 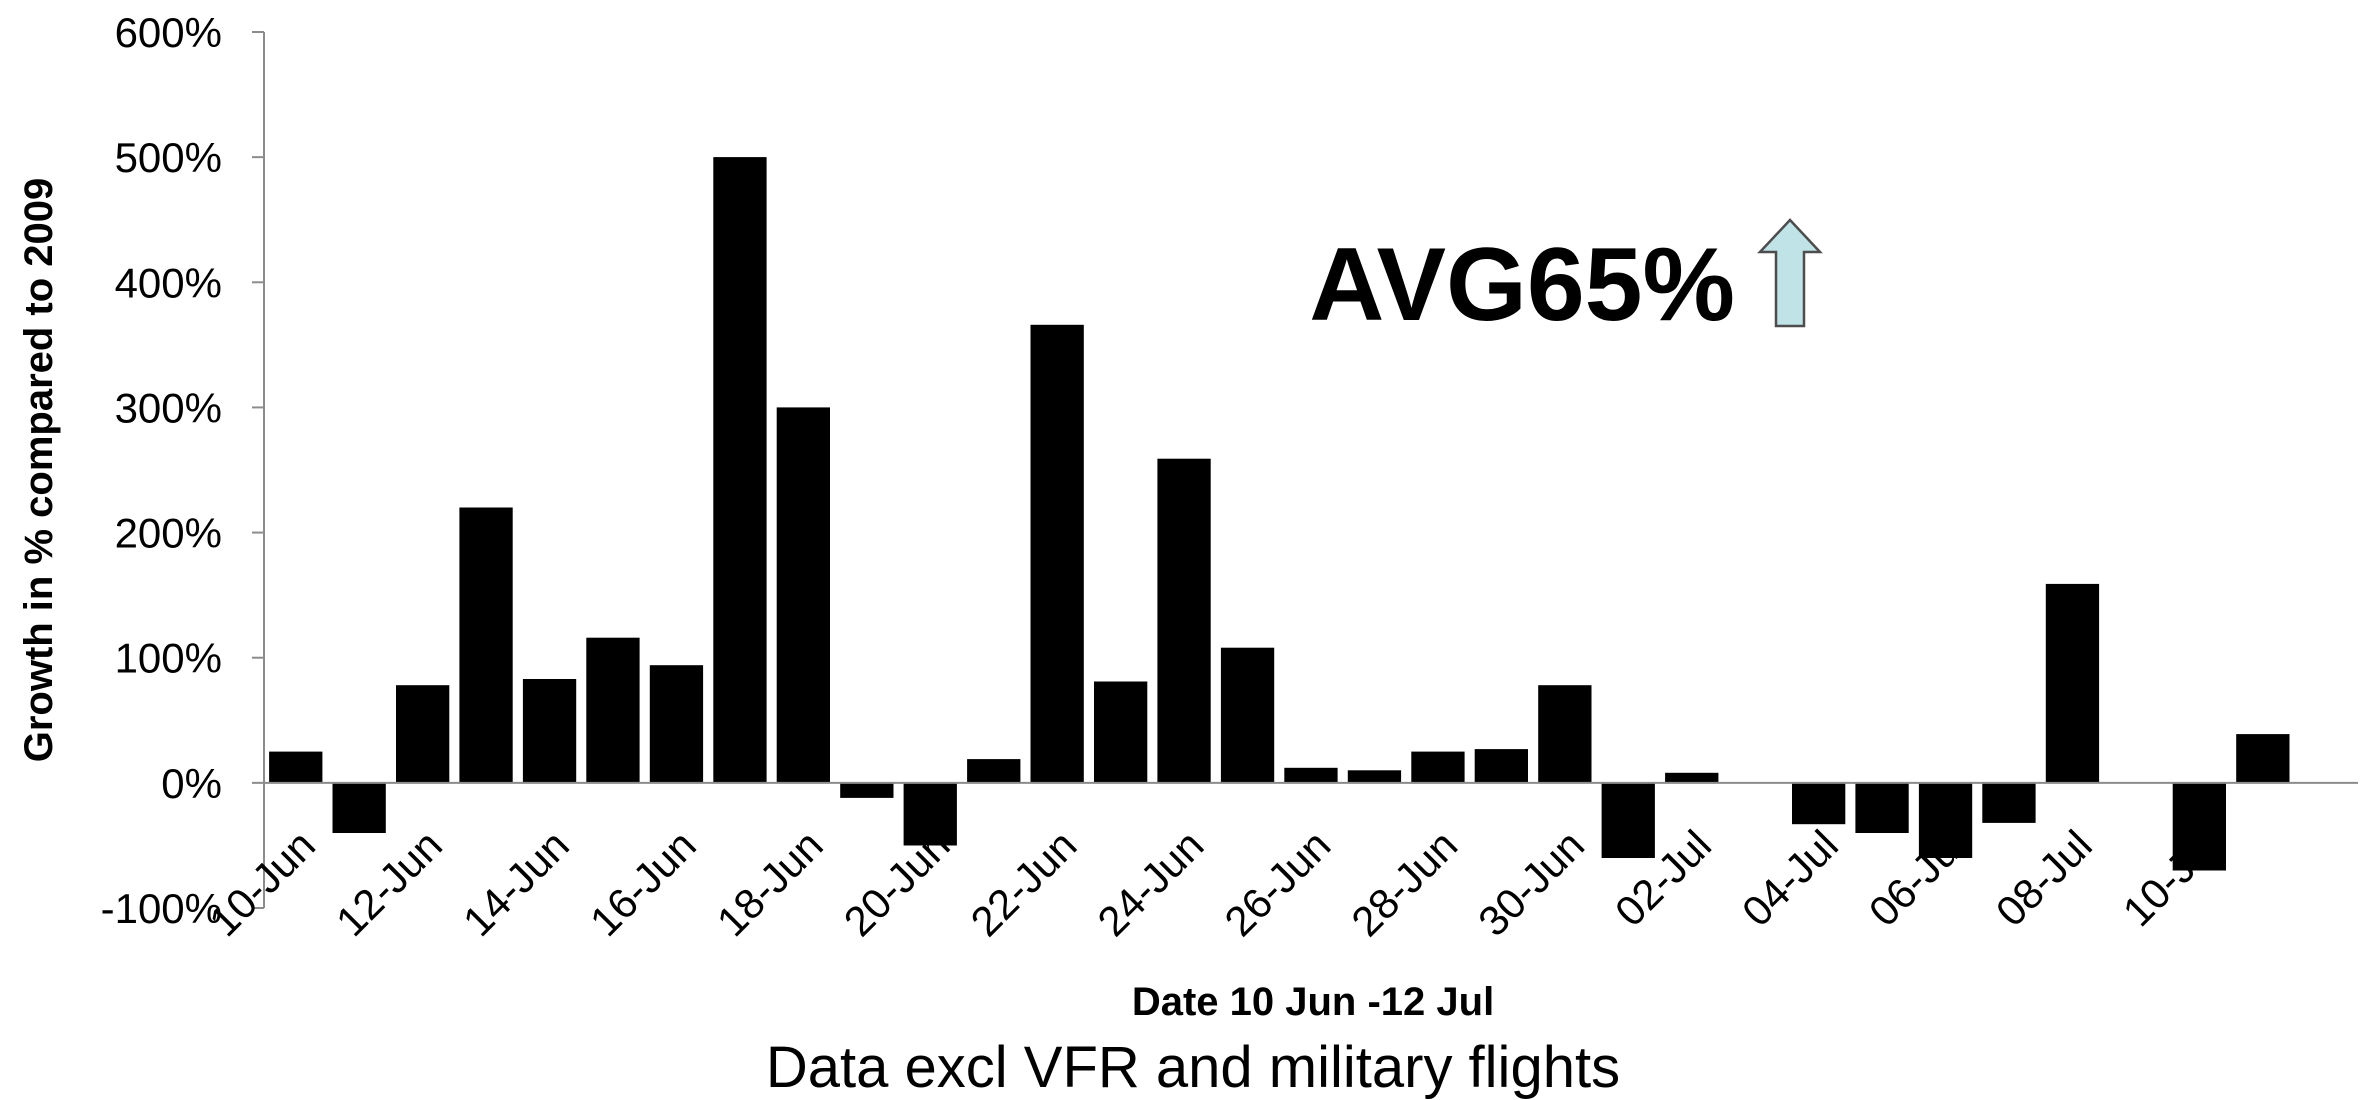 I want to click on up-arrow-icon, so click(x=1790, y=273).